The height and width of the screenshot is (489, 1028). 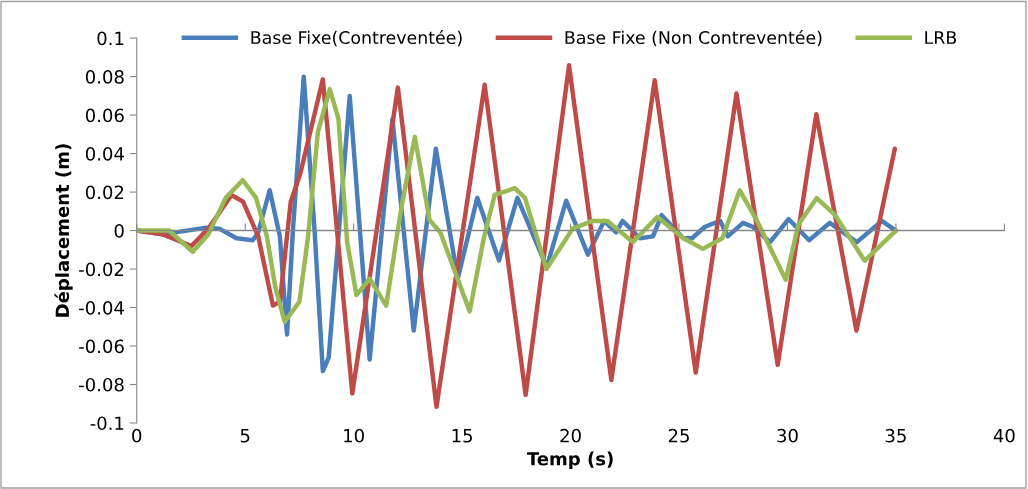 I want to click on x-tick-label: 15, so click(x=462, y=436).